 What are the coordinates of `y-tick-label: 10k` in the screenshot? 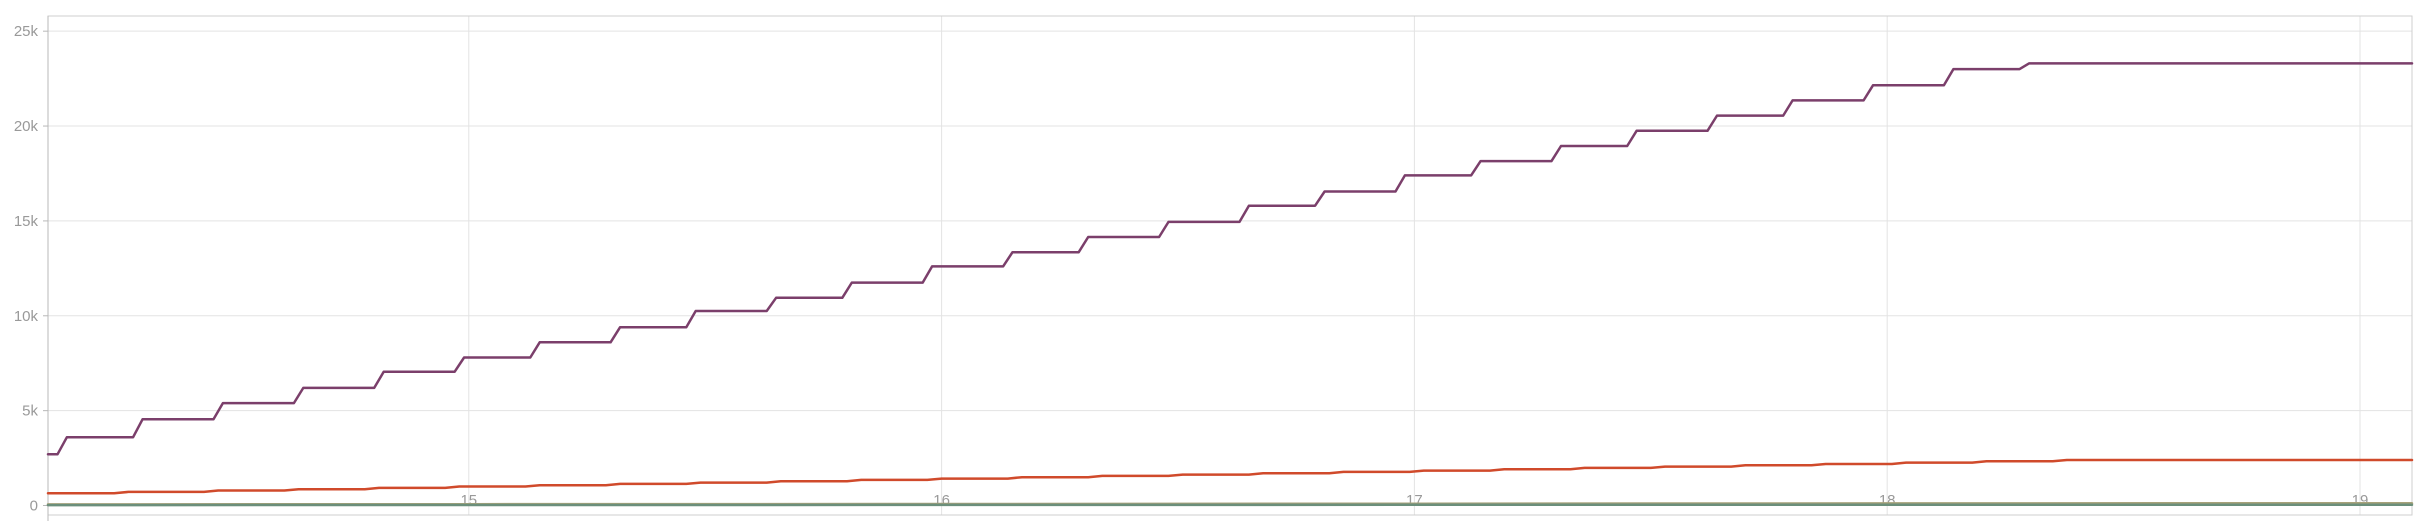 It's located at (26, 316).